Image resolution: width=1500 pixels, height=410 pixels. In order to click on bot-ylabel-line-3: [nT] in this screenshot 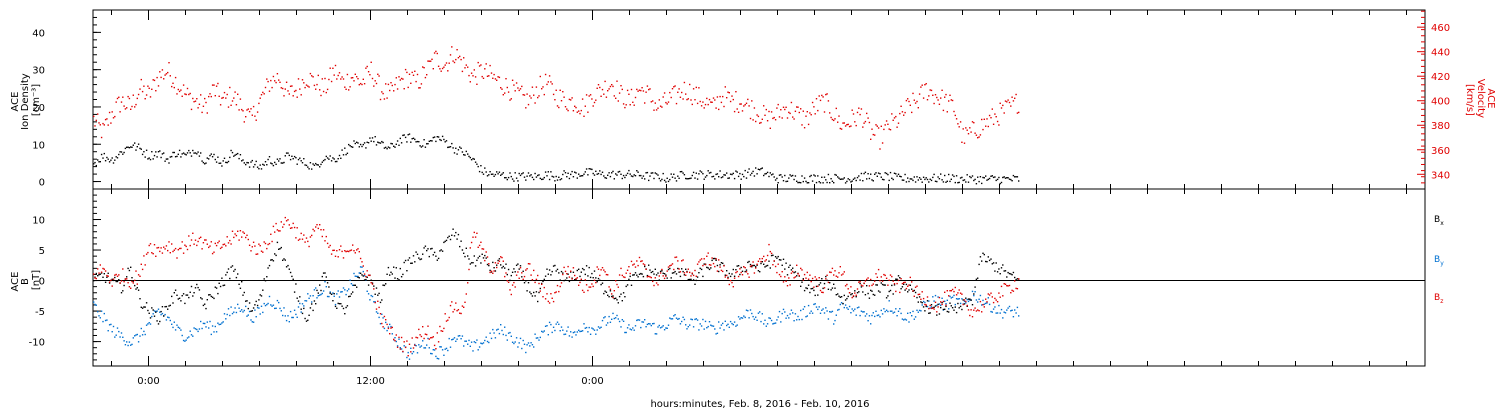, I will do `click(36, 280)`.